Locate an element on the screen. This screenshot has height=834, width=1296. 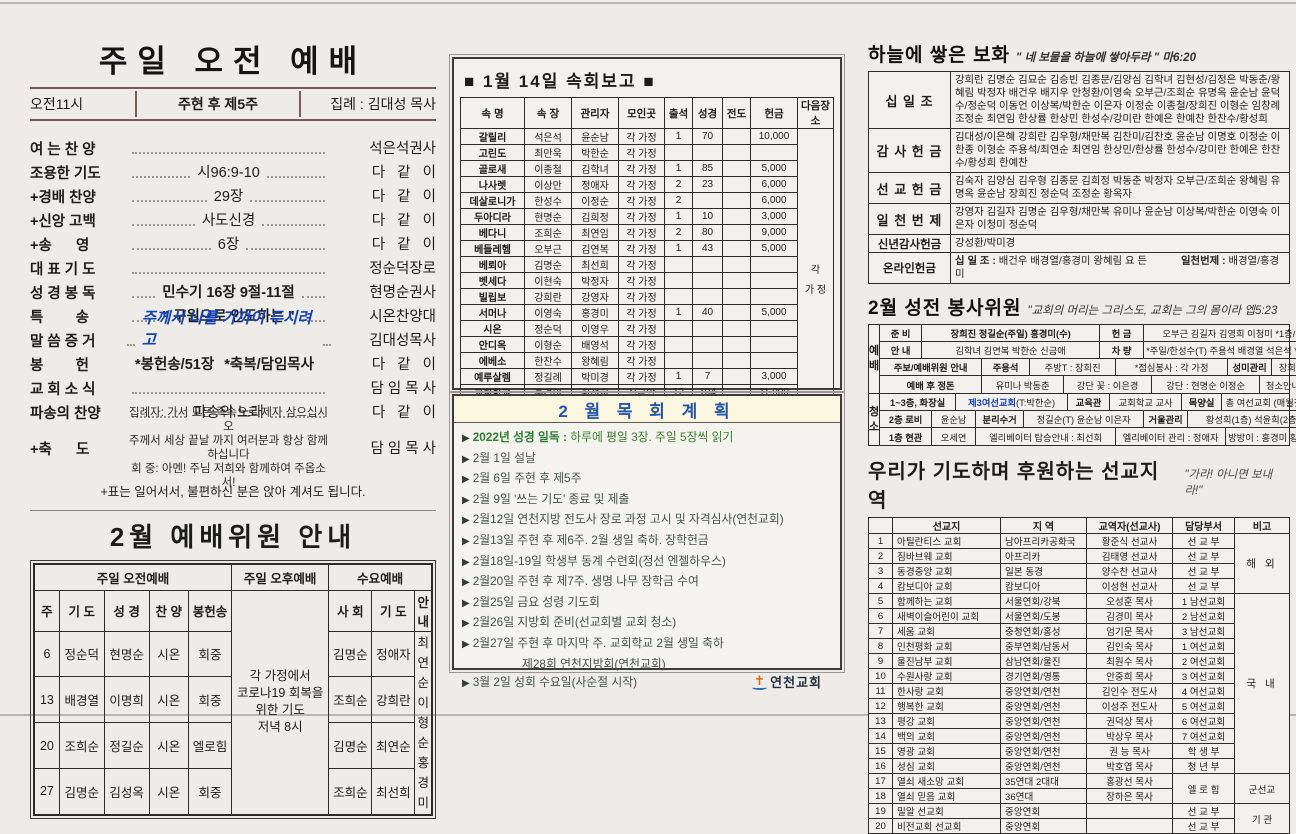
plan-item: ▶ 2022년 성경 일독 : 하루에 평일 3장. 주일 5장씩 읽기 is located at coordinates (647, 438).